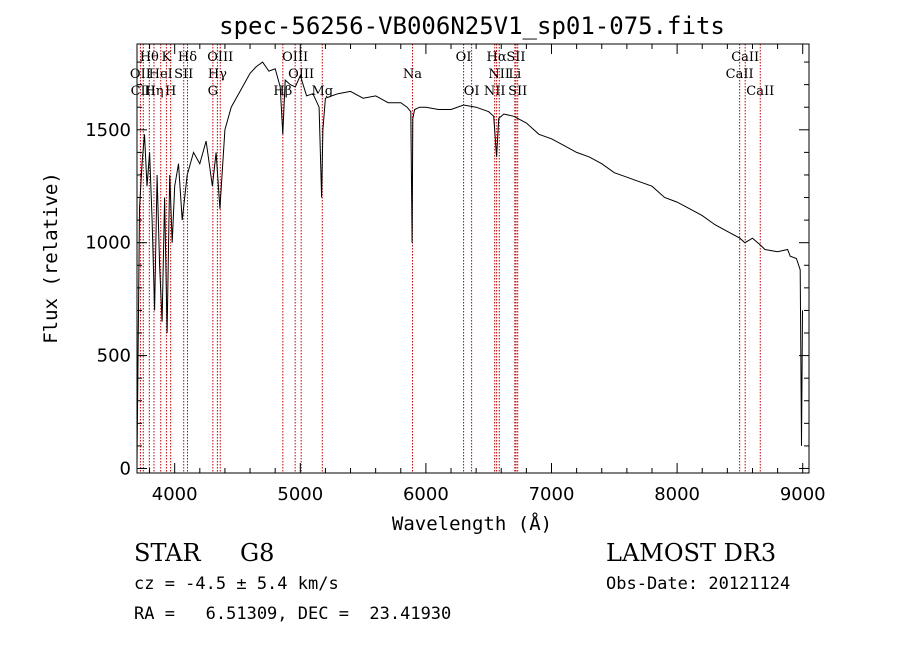  Describe the element at coordinates (282, 91) in the screenshot. I see `line-label-22: Hβ` at that location.